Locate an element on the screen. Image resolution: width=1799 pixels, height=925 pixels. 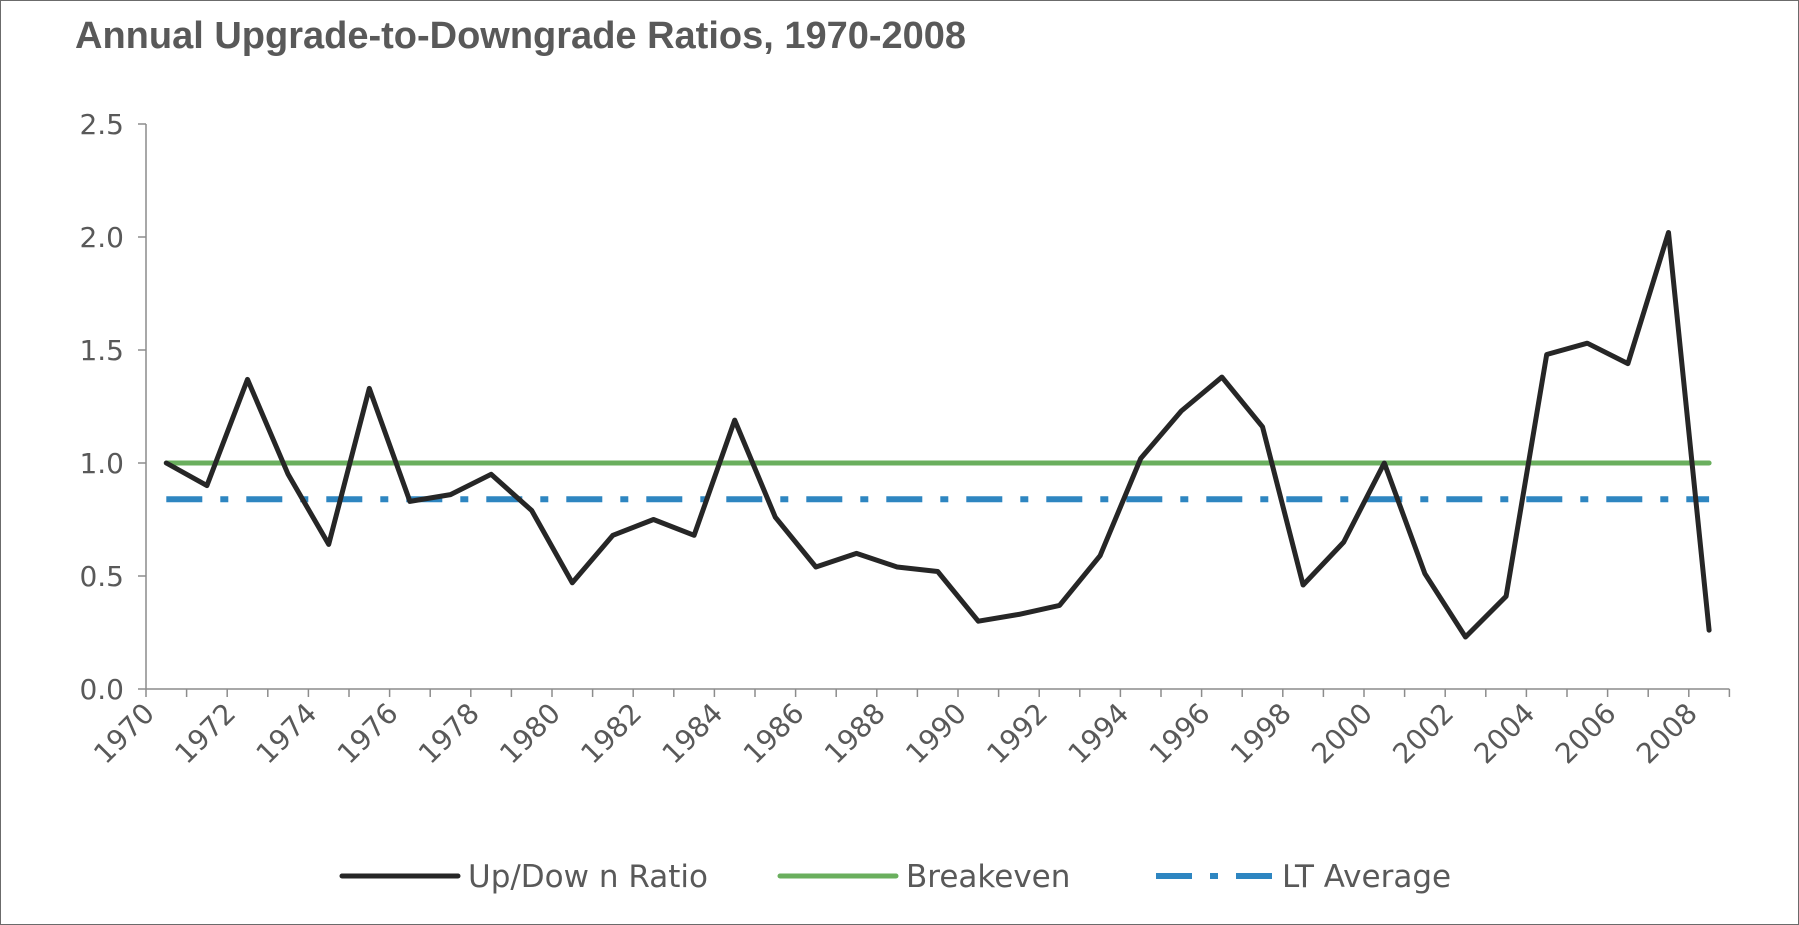
legend-label-lt-average: LT Average is located at coordinates (1366, 877).